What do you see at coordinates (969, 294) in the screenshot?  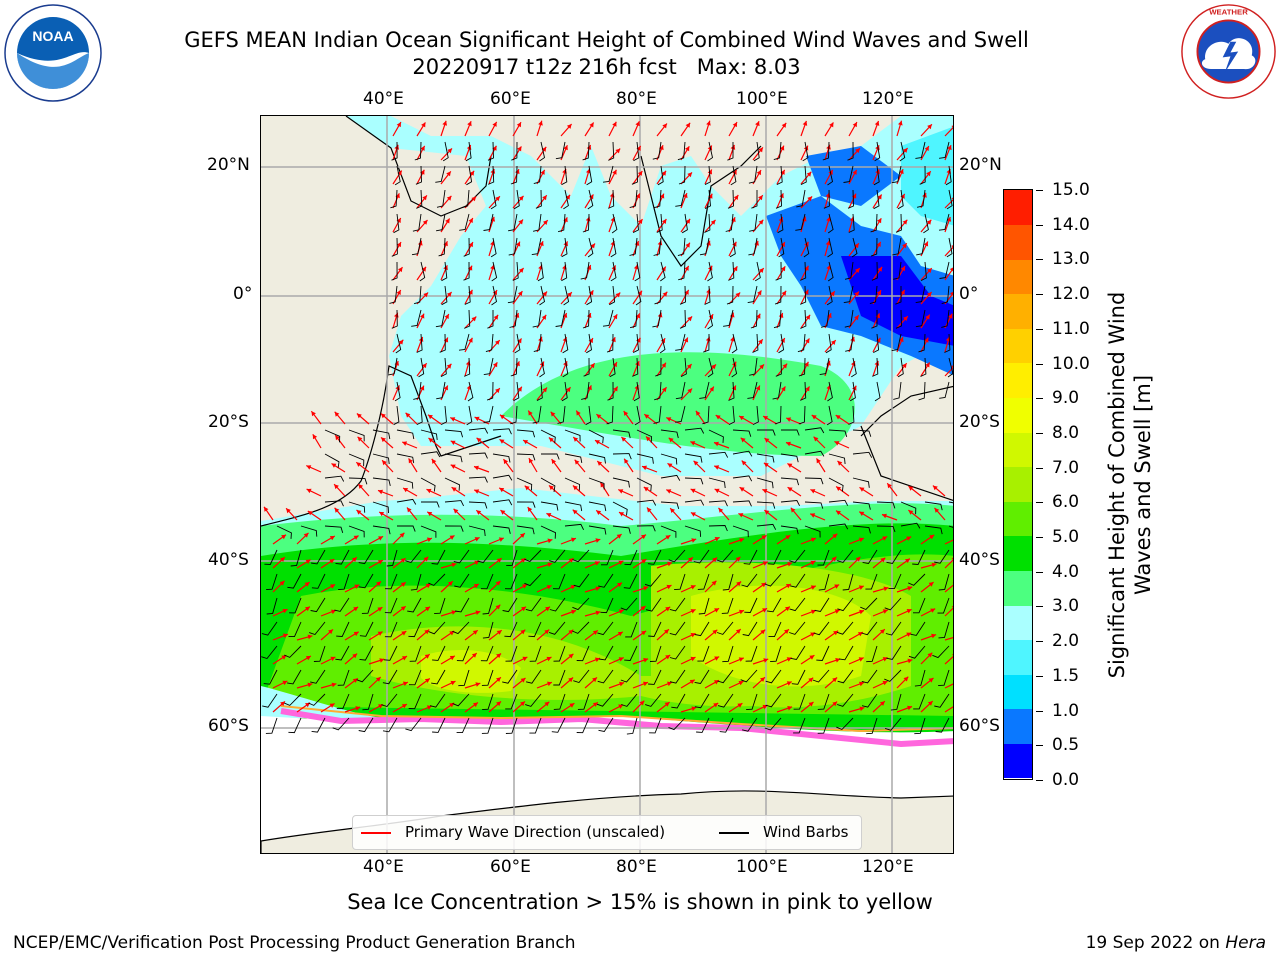 I see `lat-label-right: 0°` at bounding box center [969, 294].